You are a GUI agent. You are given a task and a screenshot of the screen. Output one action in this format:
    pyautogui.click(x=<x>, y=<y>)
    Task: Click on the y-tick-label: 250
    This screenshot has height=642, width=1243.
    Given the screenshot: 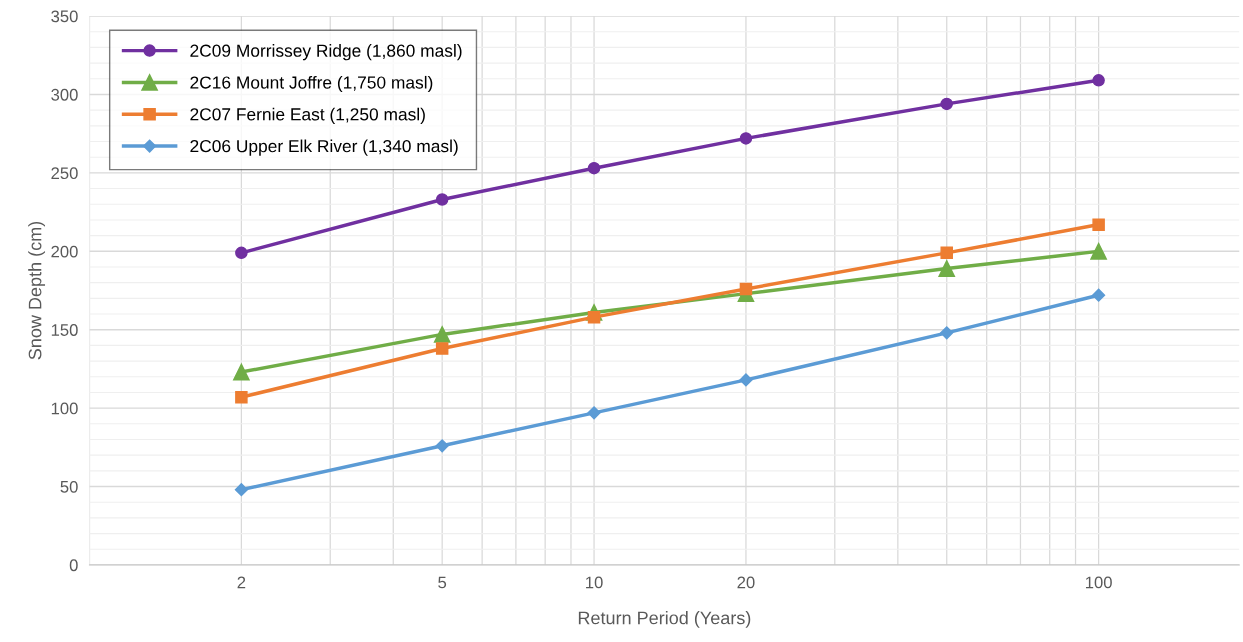 What is the action you would take?
    pyautogui.click(x=64, y=173)
    